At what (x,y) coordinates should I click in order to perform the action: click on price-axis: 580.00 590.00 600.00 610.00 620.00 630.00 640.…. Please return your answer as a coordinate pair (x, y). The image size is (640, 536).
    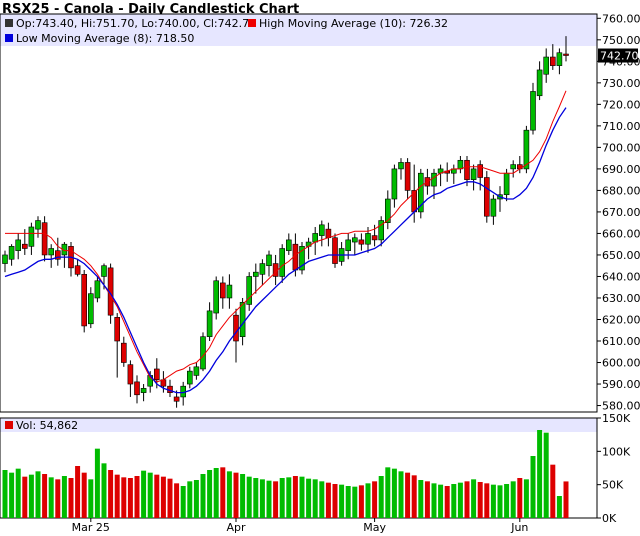
    Looking at the image, I should click on (618, 212).